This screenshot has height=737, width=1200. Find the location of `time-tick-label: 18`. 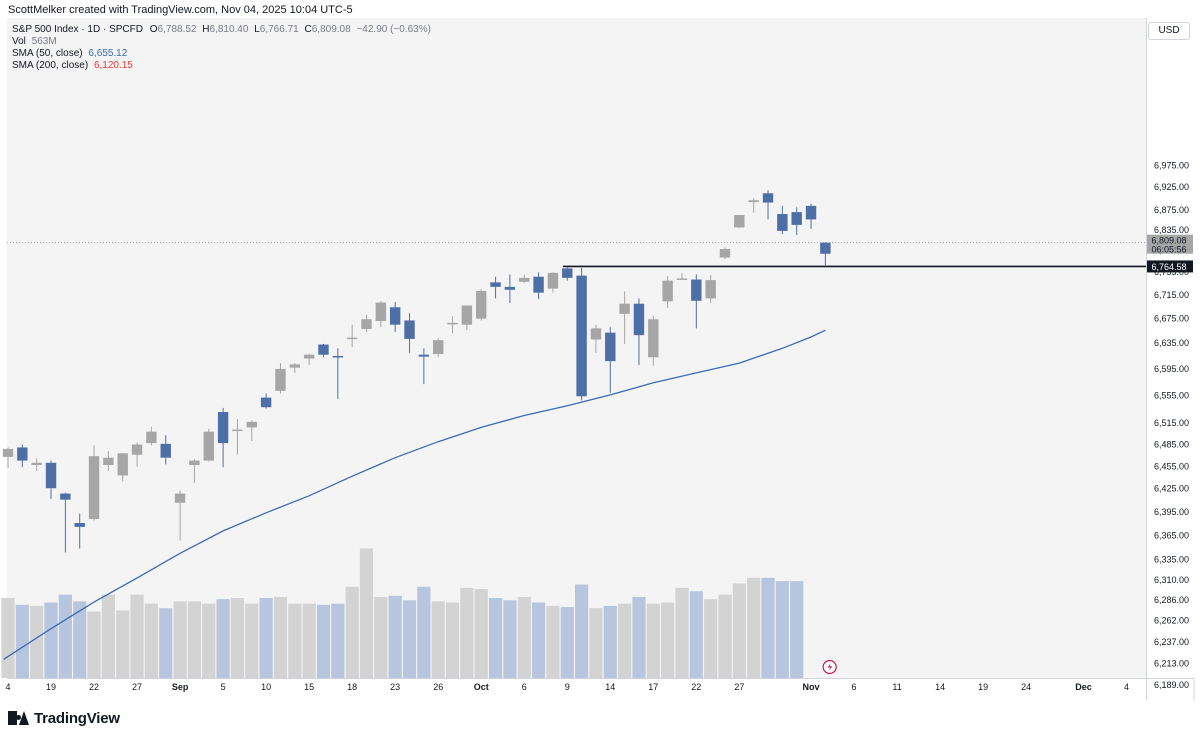

time-tick-label: 18 is located at coordinates (352, 687).